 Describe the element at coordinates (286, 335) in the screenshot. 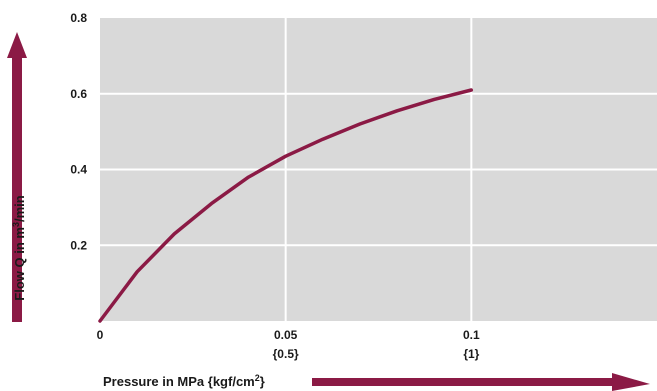

I see `x-tick-label: 0.05` at that location.